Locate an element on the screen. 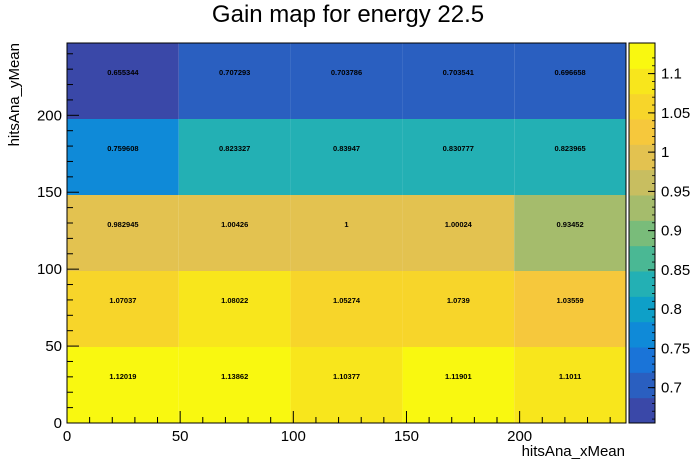 The width and height of the screenshot is (697, 464). y-tick-label: 50 is located at coordinates (53, 346).